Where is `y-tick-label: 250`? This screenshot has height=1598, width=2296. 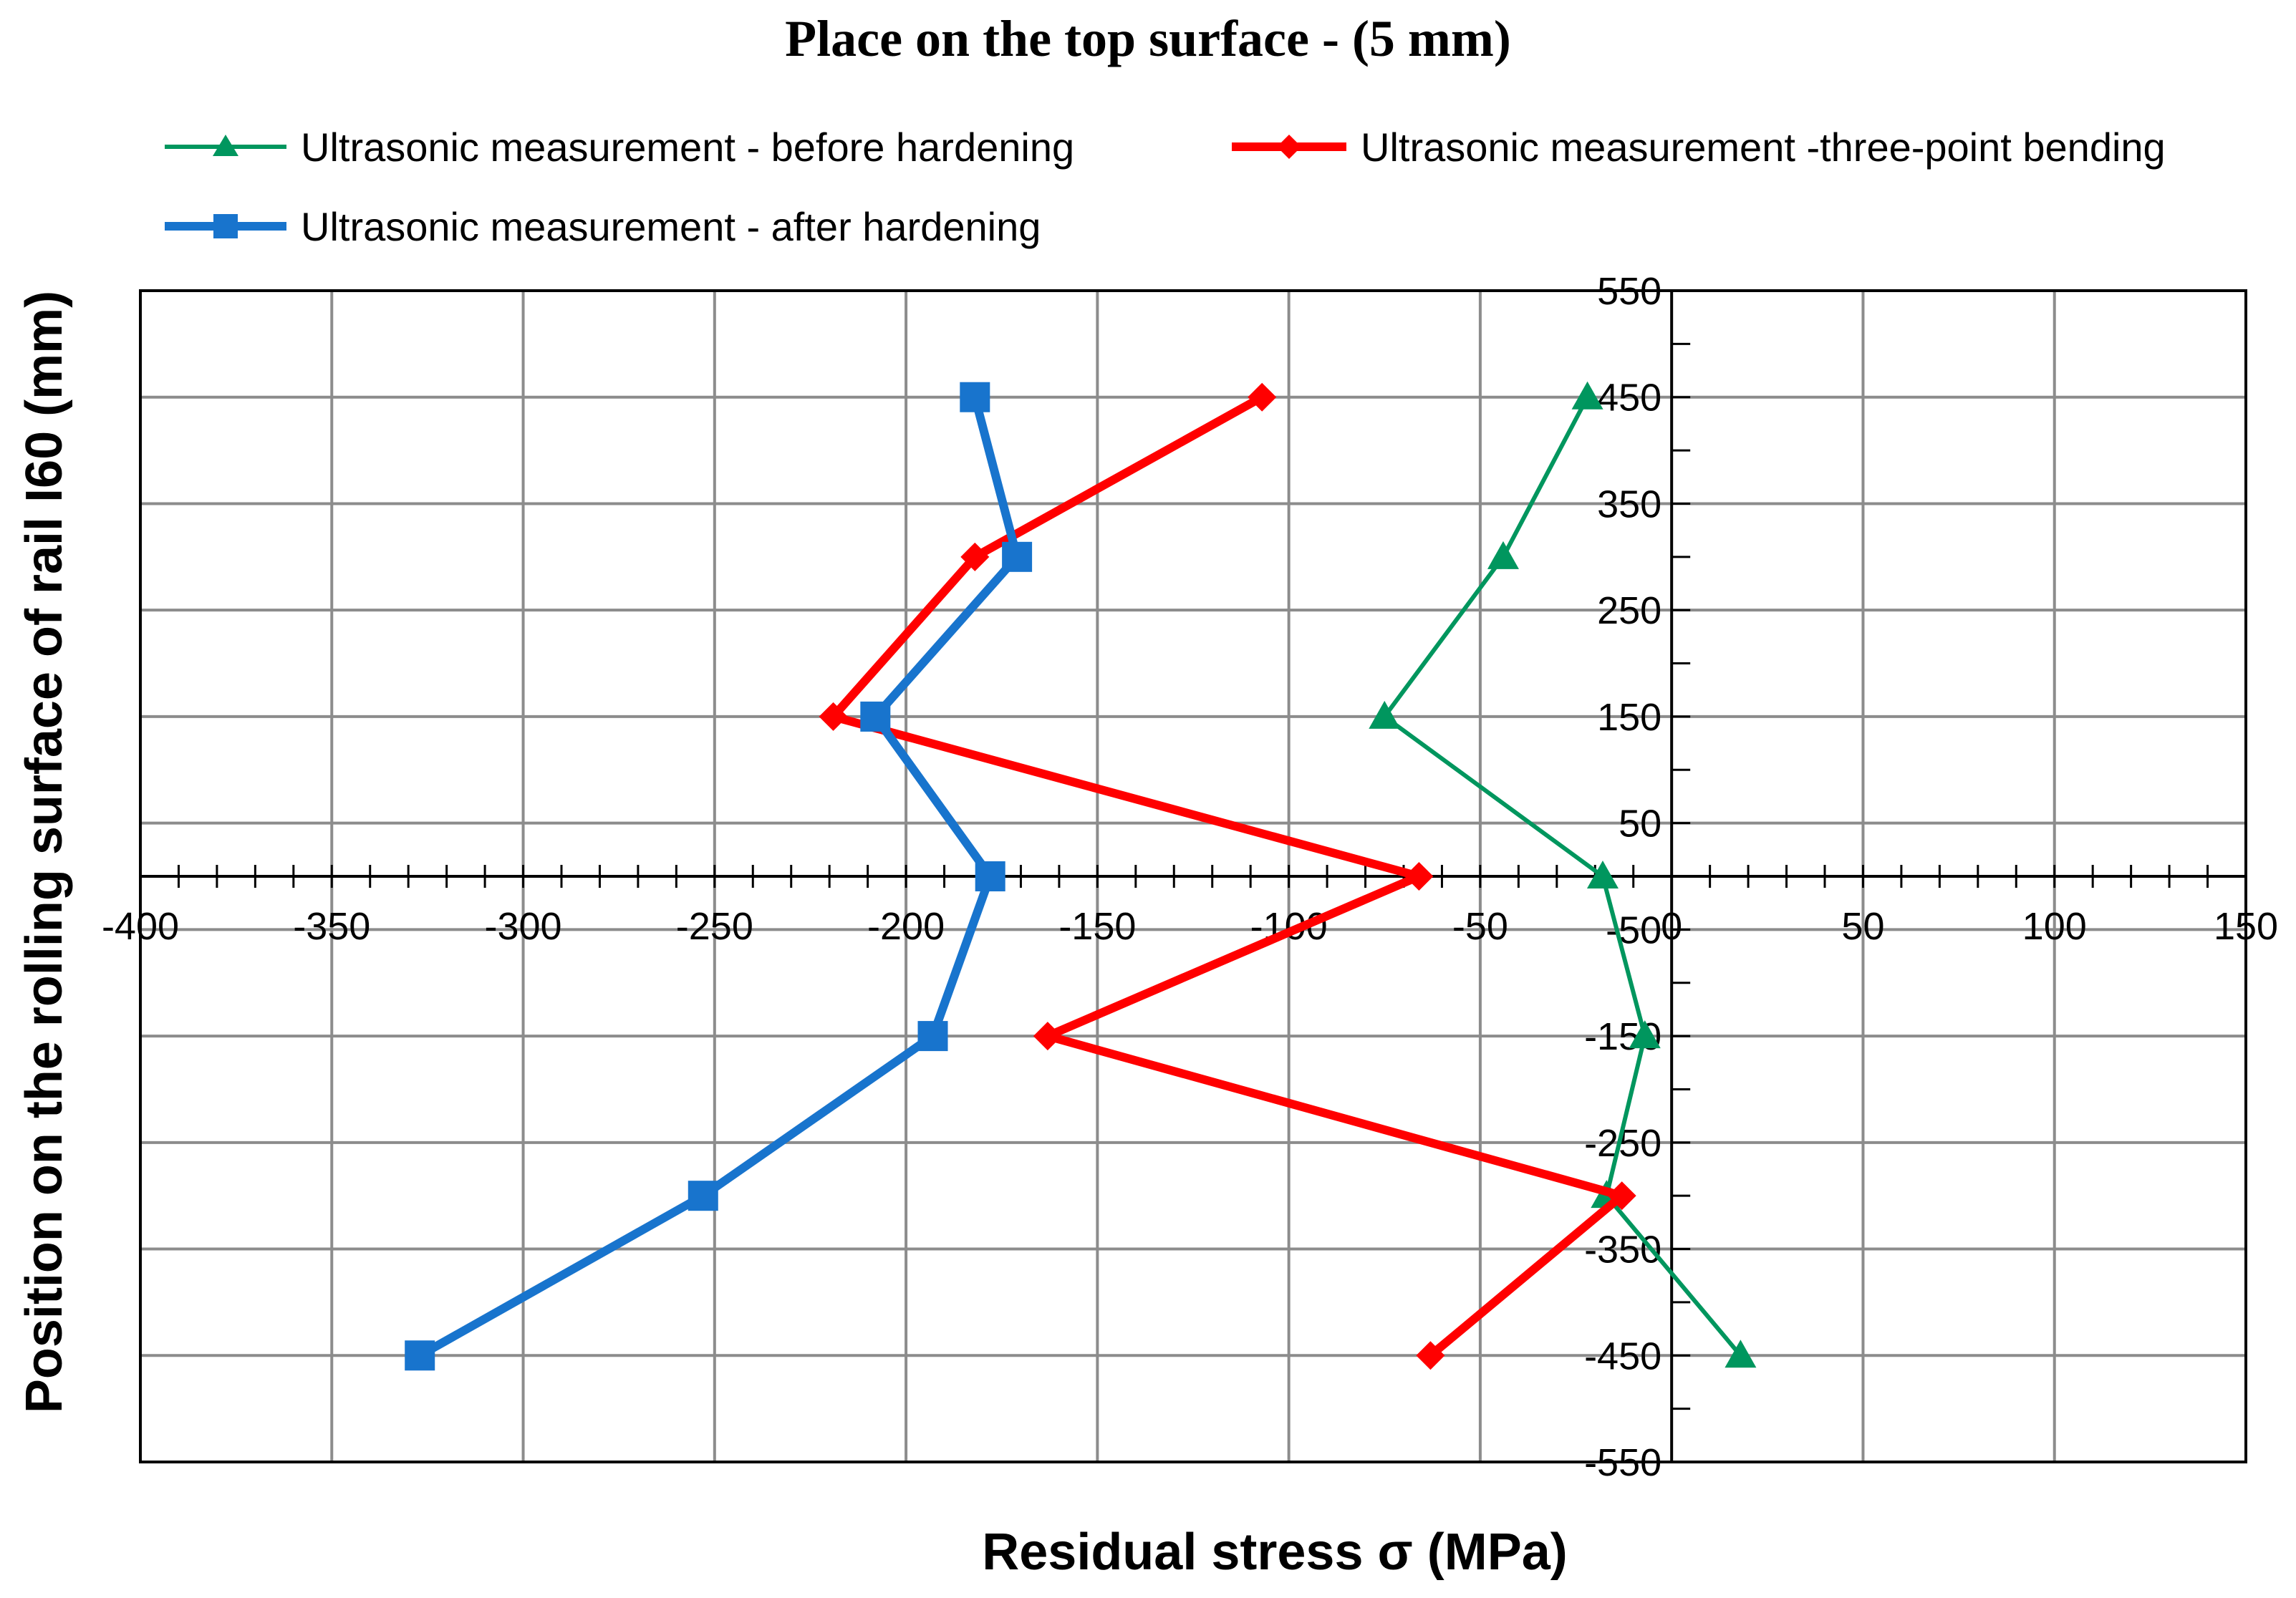 y-tick-label: 250 is located at coordinates (1629, 610).